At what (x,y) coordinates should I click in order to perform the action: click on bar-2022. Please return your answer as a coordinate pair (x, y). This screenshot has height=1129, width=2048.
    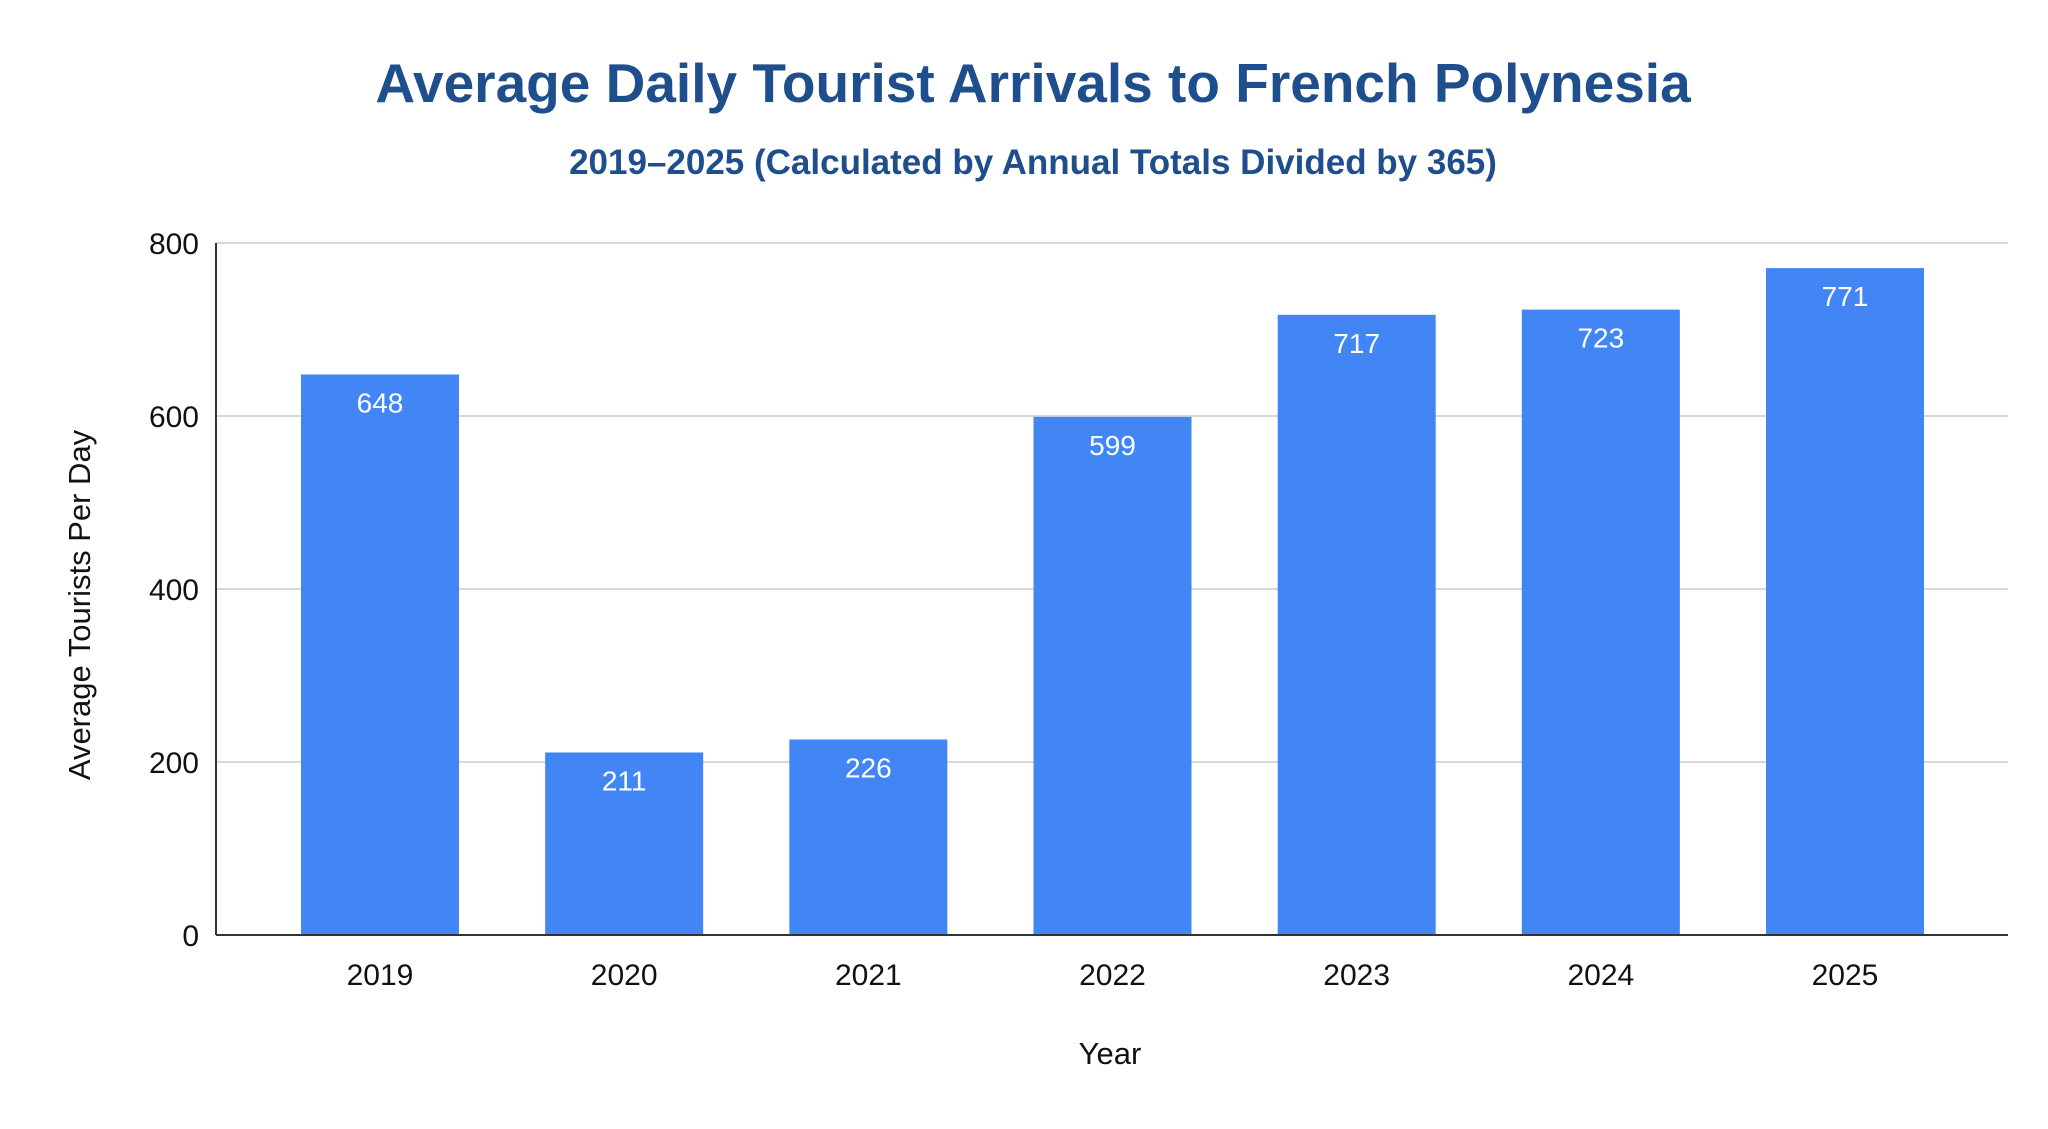
    Looking at the image, I should click on (1112, 675).